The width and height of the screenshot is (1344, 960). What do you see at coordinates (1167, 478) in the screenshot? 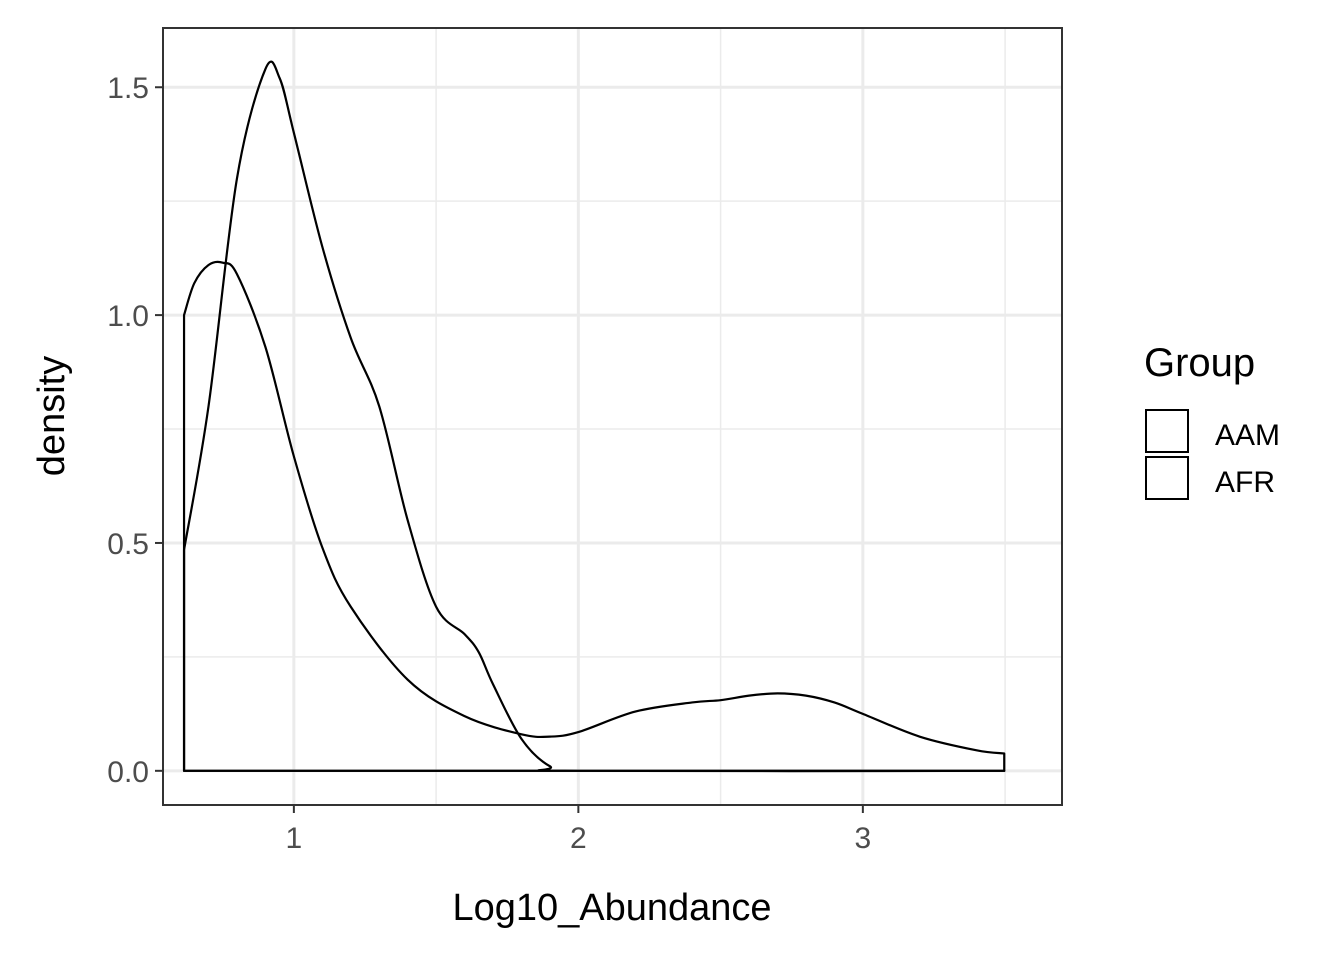
I see `legend-key-afr` at bounding box center [1167, 478].